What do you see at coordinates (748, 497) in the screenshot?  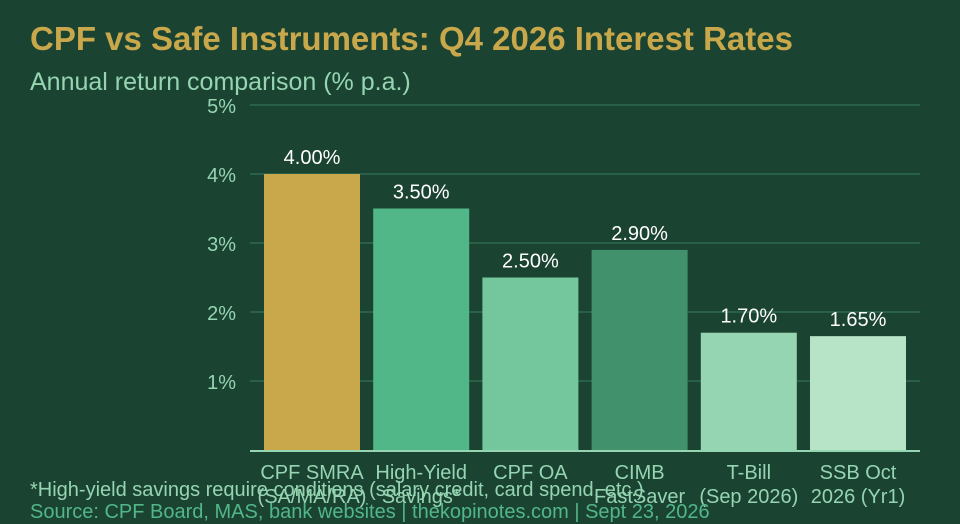 I see `x-tick-label: (Sep 2026)` at bounding box center [748, 497].